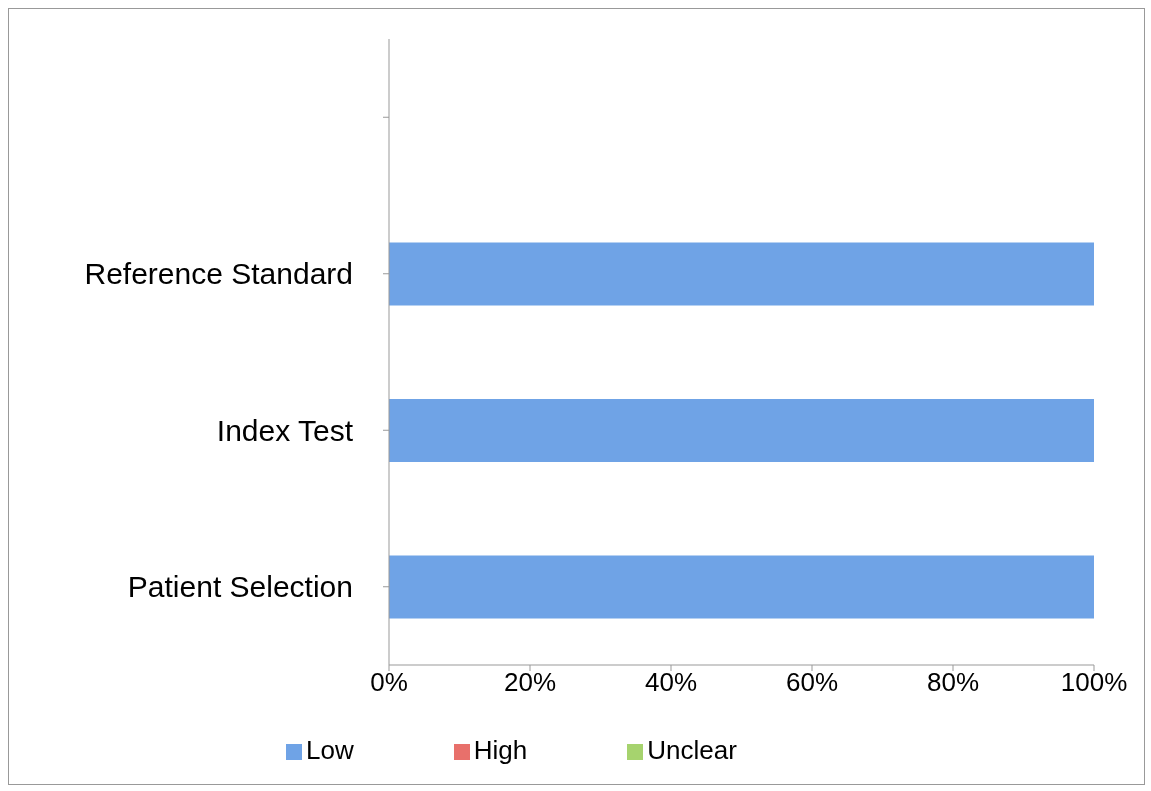  What do you see at coordinates (671, 682) in the screenshot?
I see `x-tick-label: 40%` at bounding box center [671, 682].